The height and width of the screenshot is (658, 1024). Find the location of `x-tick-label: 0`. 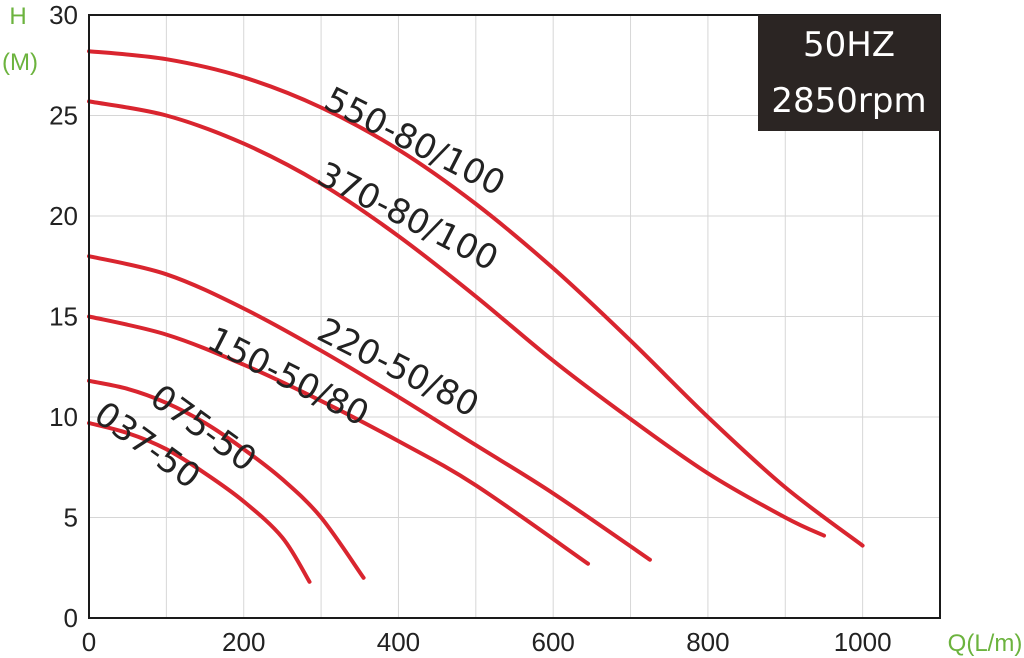

x-tick-label: 0 is located at coordinates (89, 642).